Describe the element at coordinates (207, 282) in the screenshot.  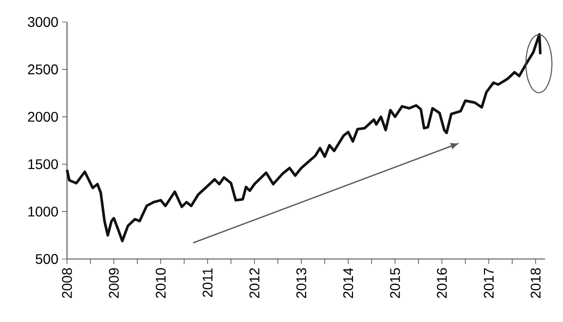
I see `x-tick-label: 2011` at that location.